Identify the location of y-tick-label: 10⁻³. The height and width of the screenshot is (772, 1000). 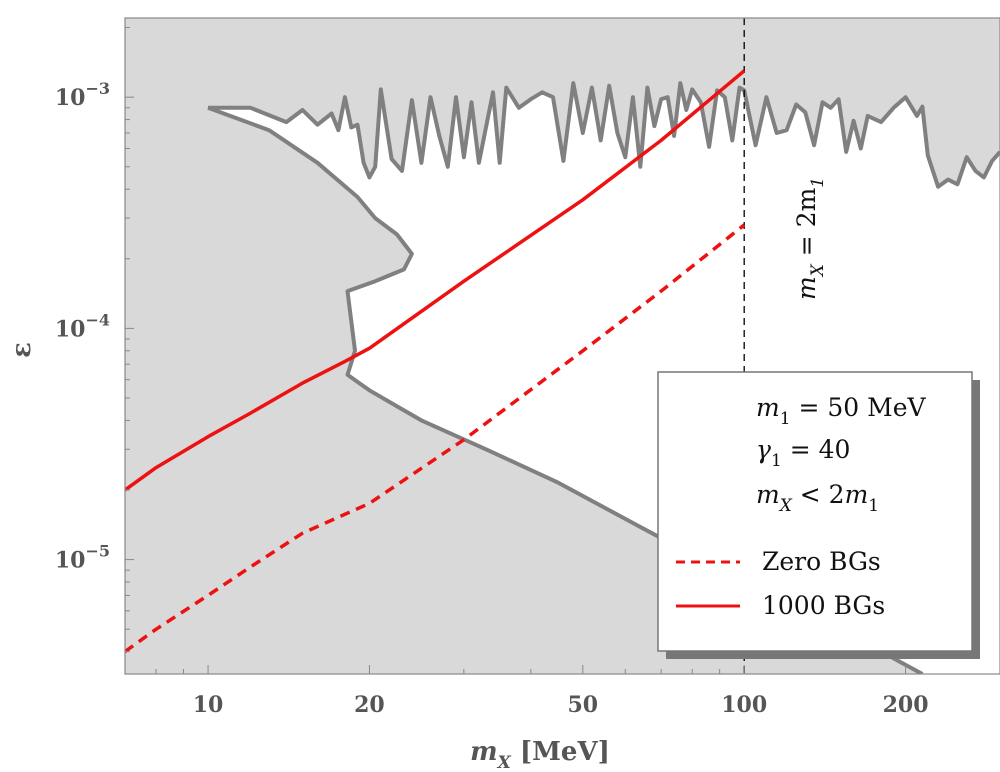
(82, 95).